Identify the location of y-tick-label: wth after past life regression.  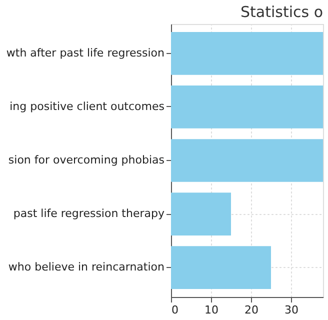
(85, 53).